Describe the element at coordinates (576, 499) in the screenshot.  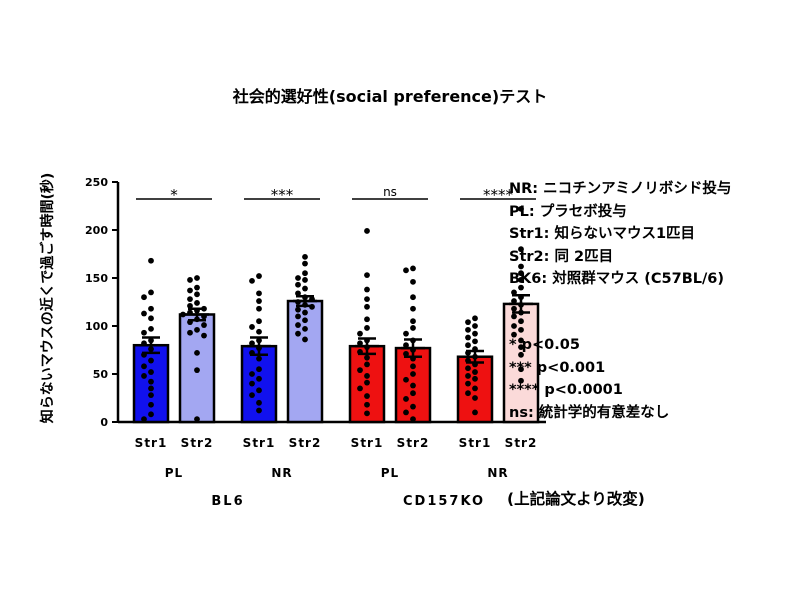
I see `source-note: (上記論文より改変)` at that location.